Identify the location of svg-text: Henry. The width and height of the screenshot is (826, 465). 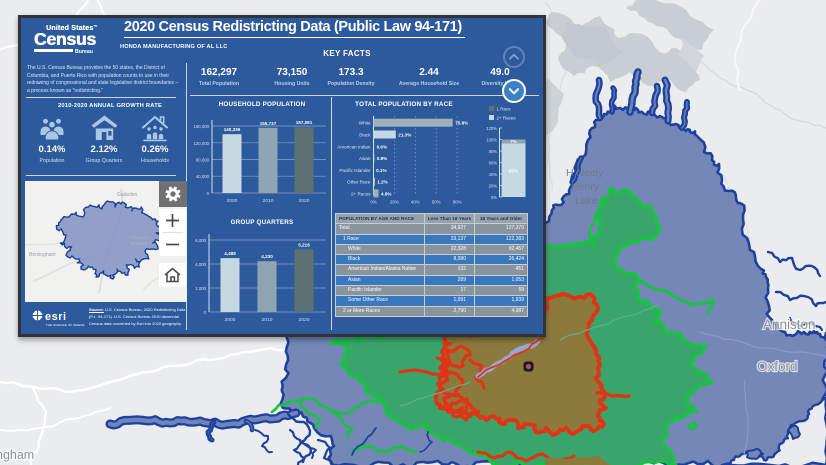
(585, 187).